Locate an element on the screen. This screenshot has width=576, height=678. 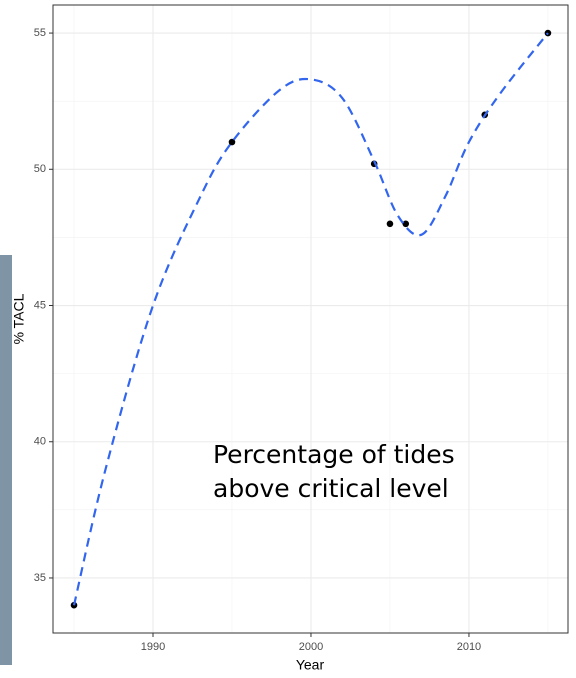
y-tick-label: 35 is located at coordinates (40, 578).